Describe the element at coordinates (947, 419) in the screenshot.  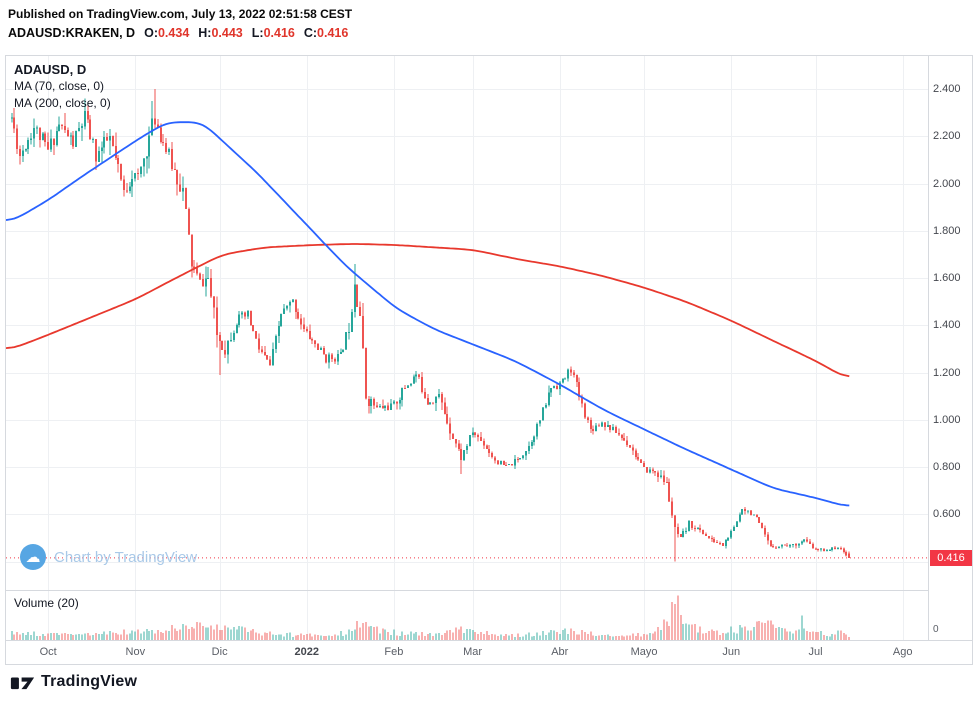
I see `price-axis-label: 1.000` at that location.